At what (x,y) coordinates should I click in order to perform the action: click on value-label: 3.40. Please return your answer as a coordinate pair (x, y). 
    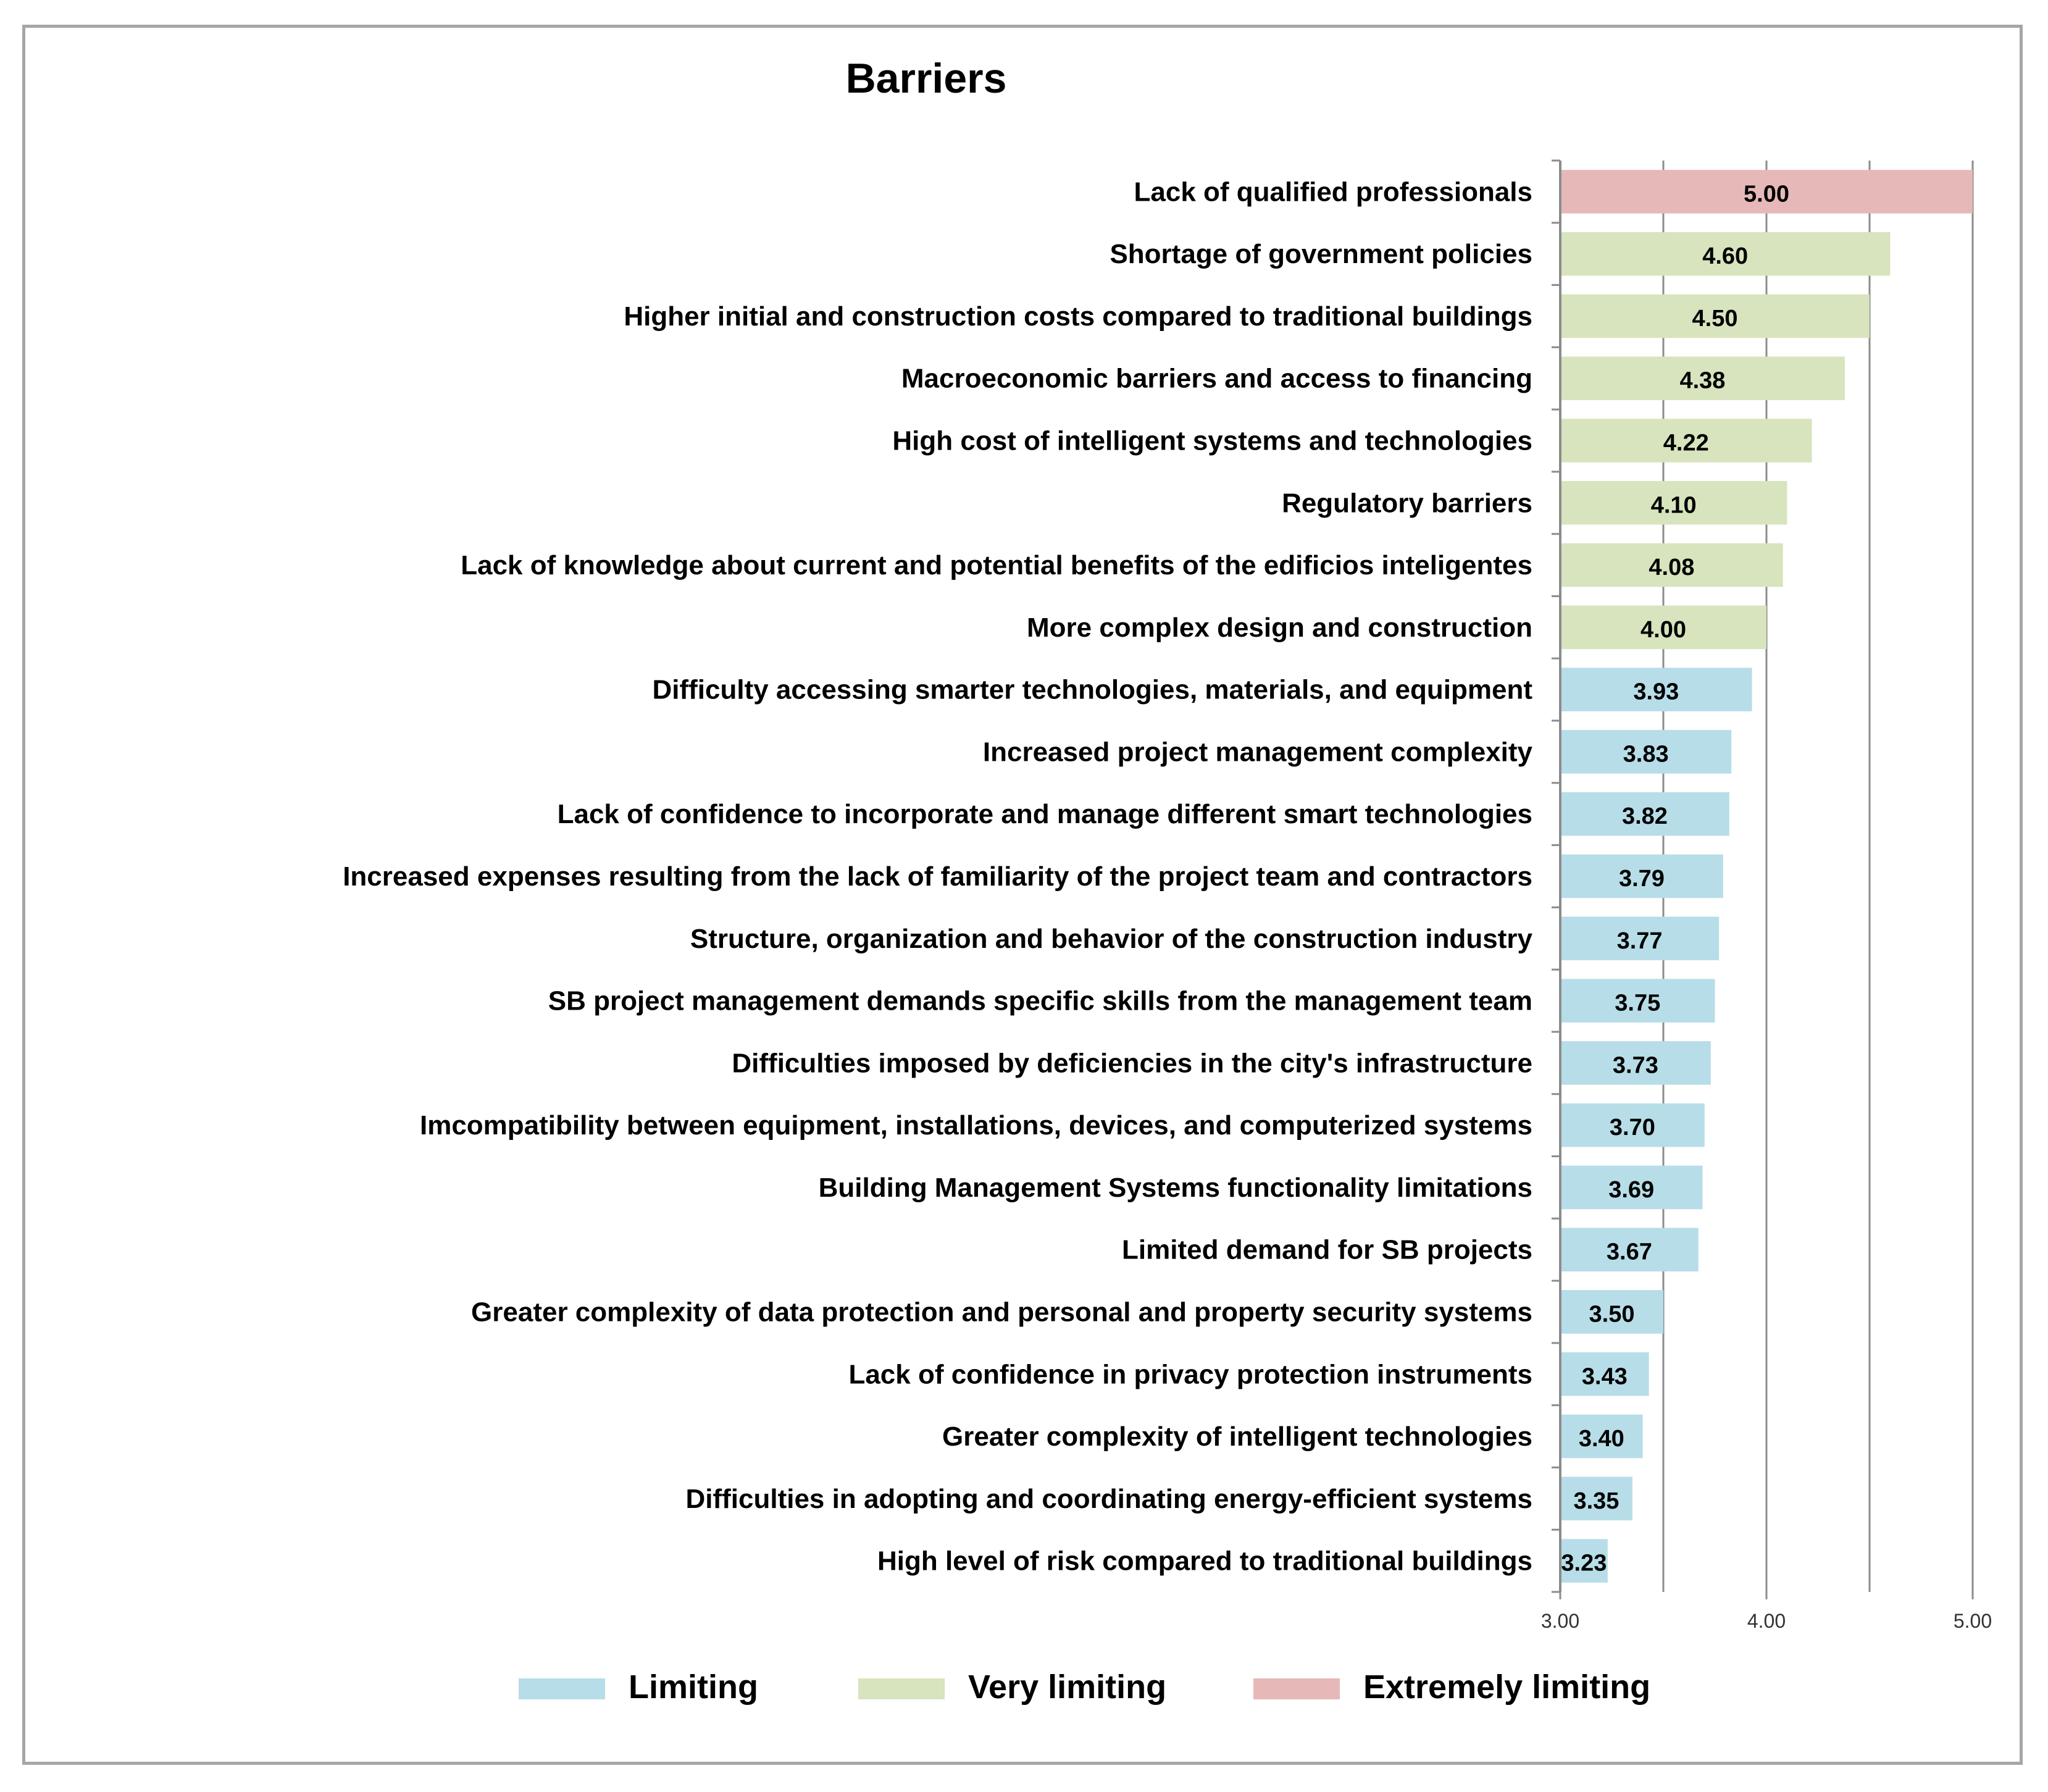
    Looking at the image, I should click on (1601, 1439).